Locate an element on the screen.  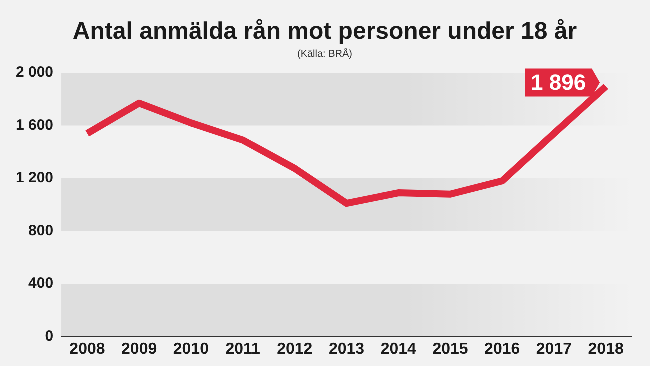
x-tick-label: 2017 is located at coordinates (554, 349).